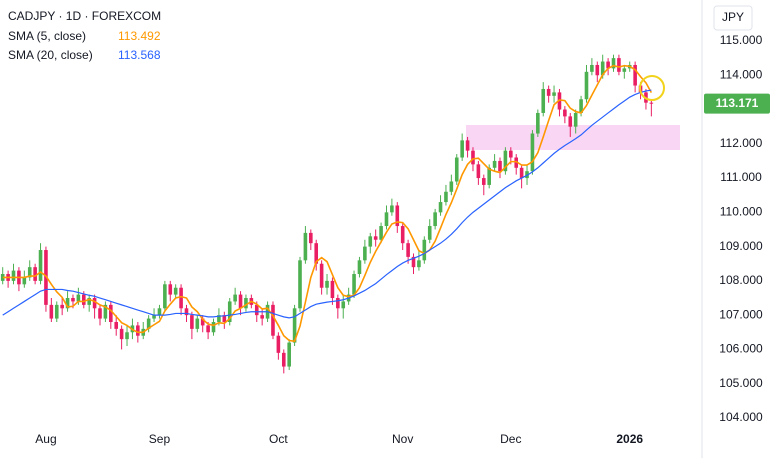  Describe the element at coordinates (741, 143) in the screenshot. I see `y-tick-label: 112.000` at that location.